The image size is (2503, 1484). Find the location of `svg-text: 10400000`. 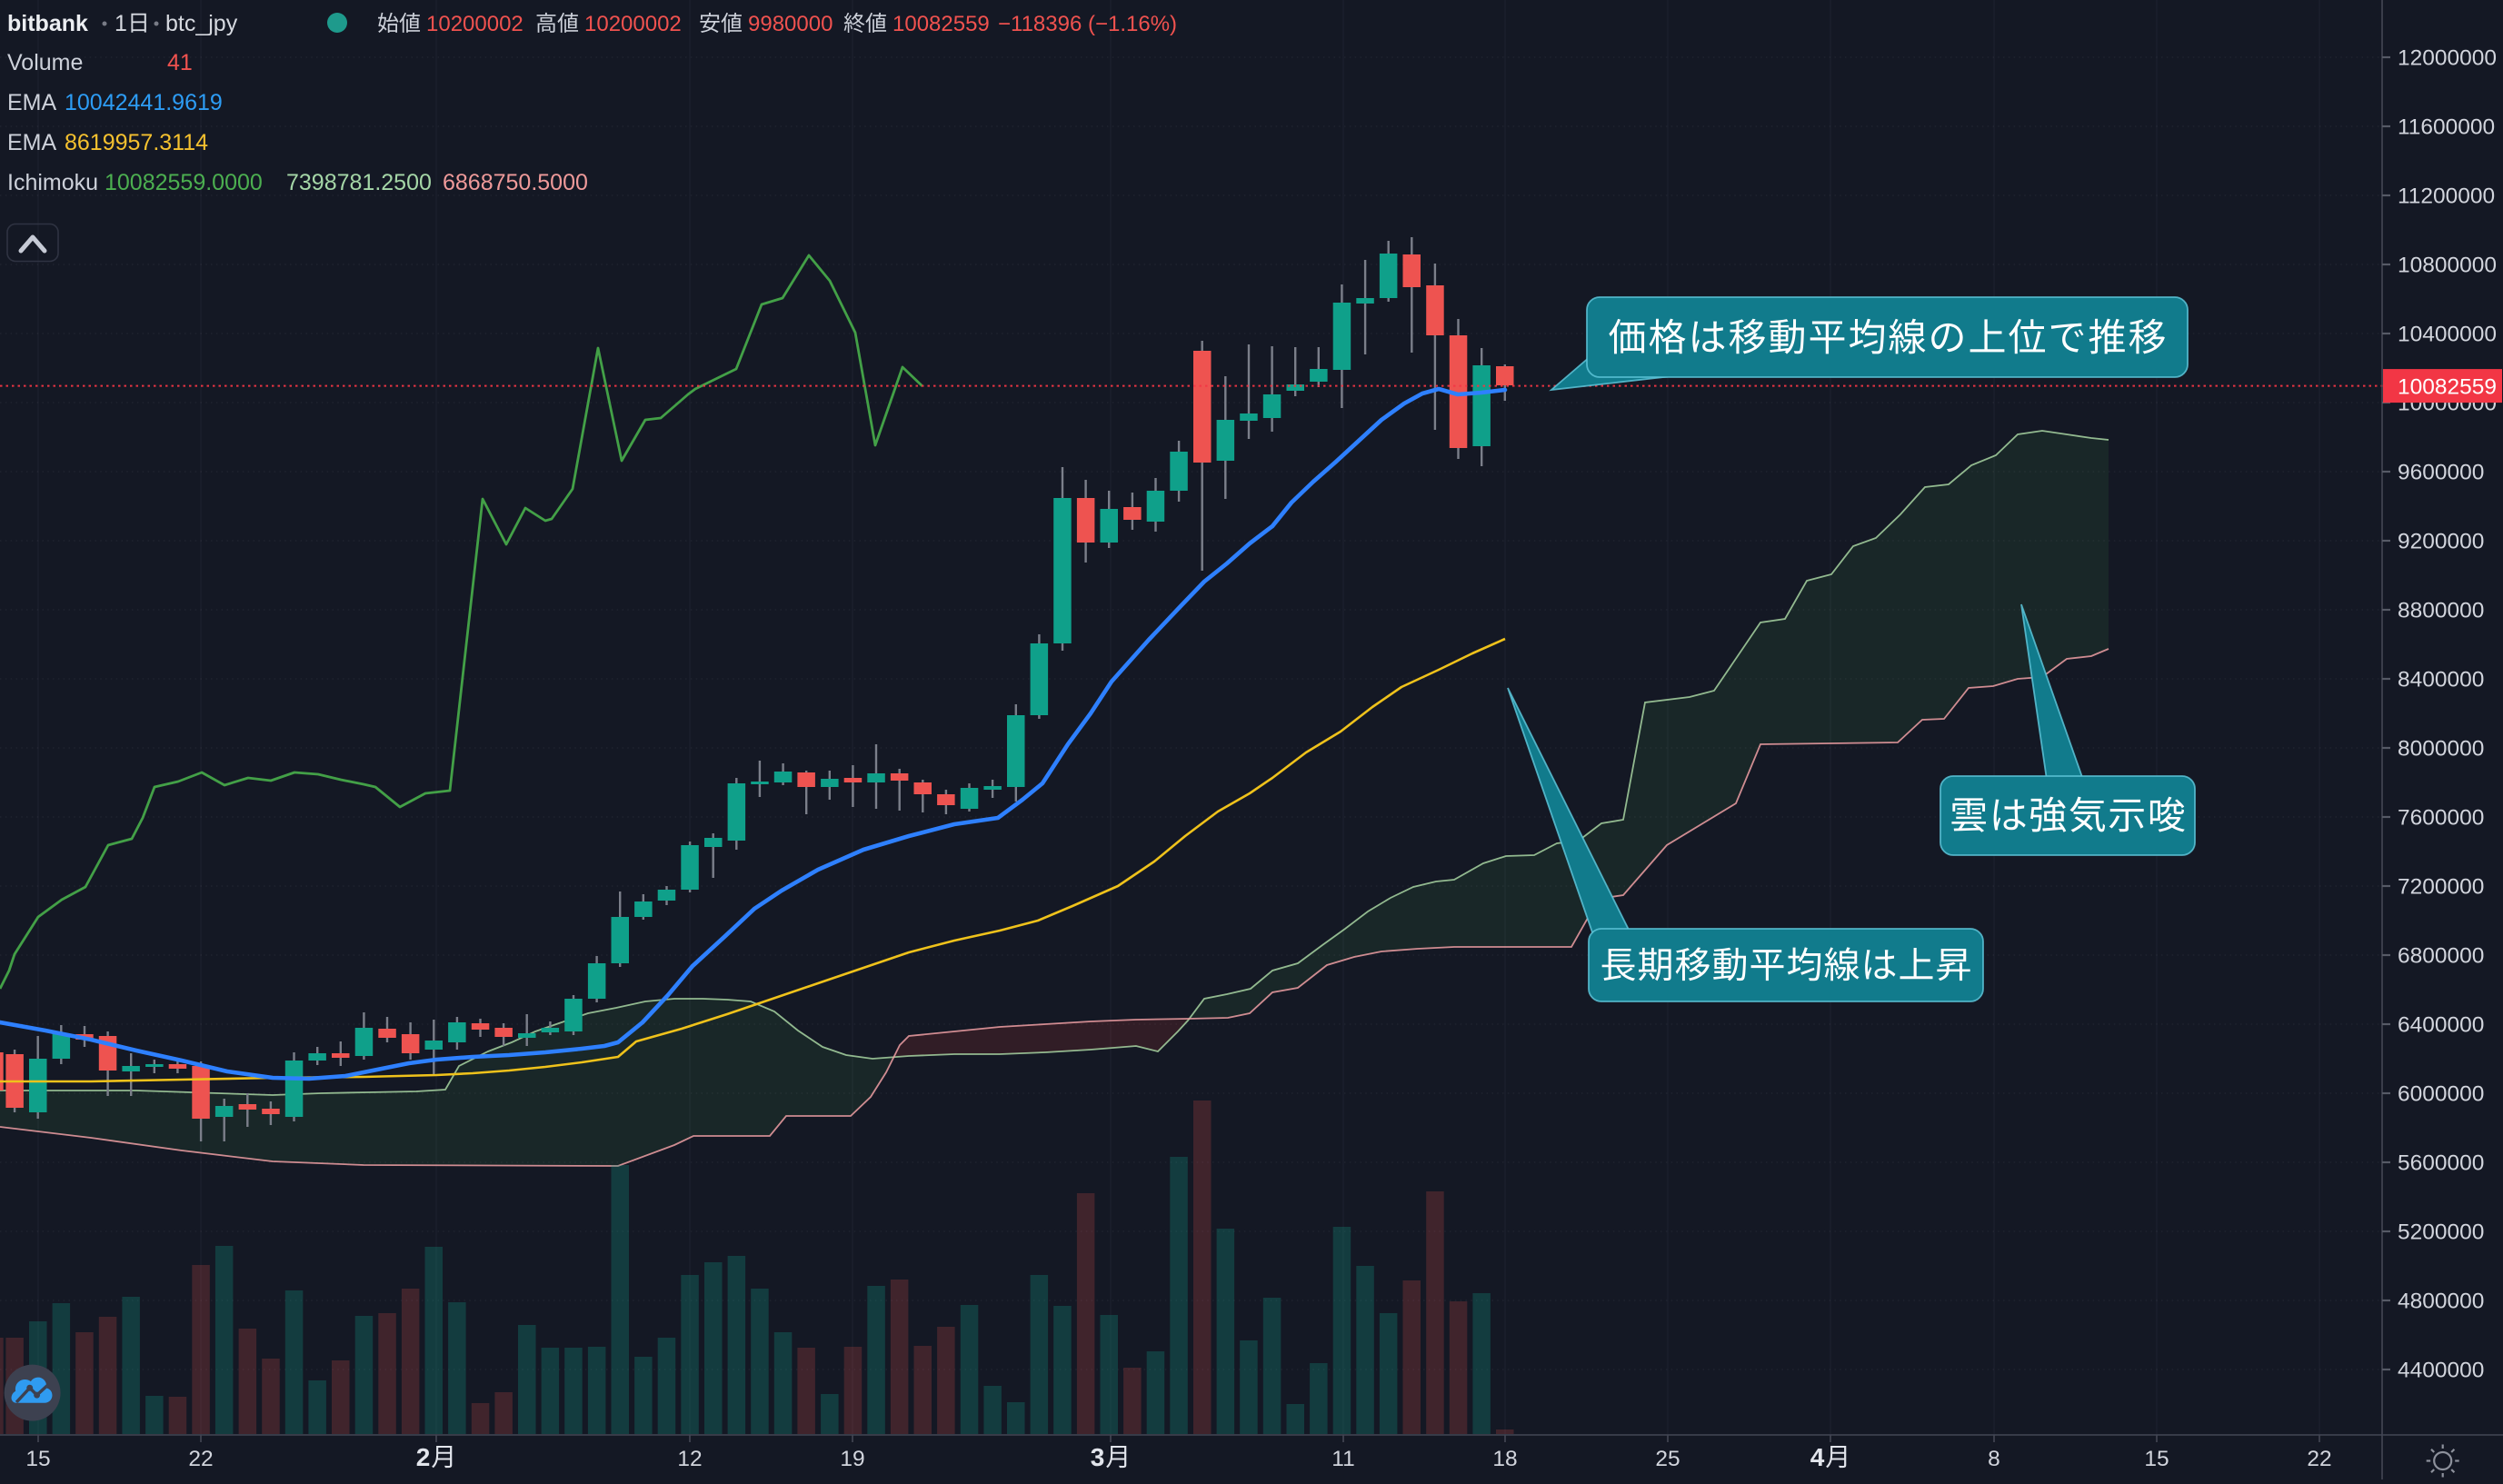

svg-text: 10400000 is located at coordinates (2448, 335).